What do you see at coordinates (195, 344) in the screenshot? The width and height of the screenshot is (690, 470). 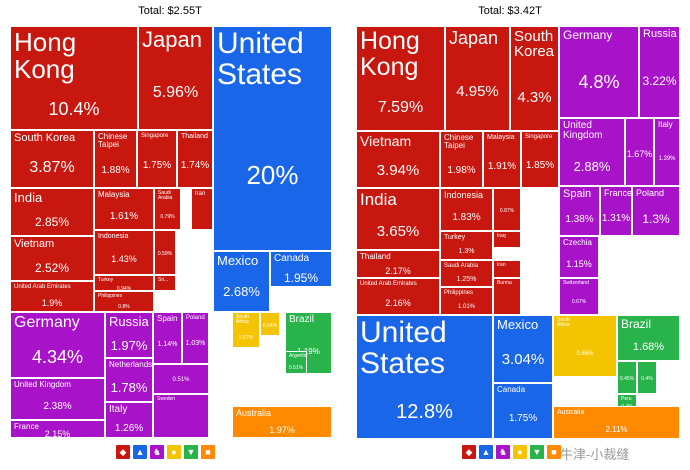 I see `cell-value: 1.03%` at bounding box center [195, 344].